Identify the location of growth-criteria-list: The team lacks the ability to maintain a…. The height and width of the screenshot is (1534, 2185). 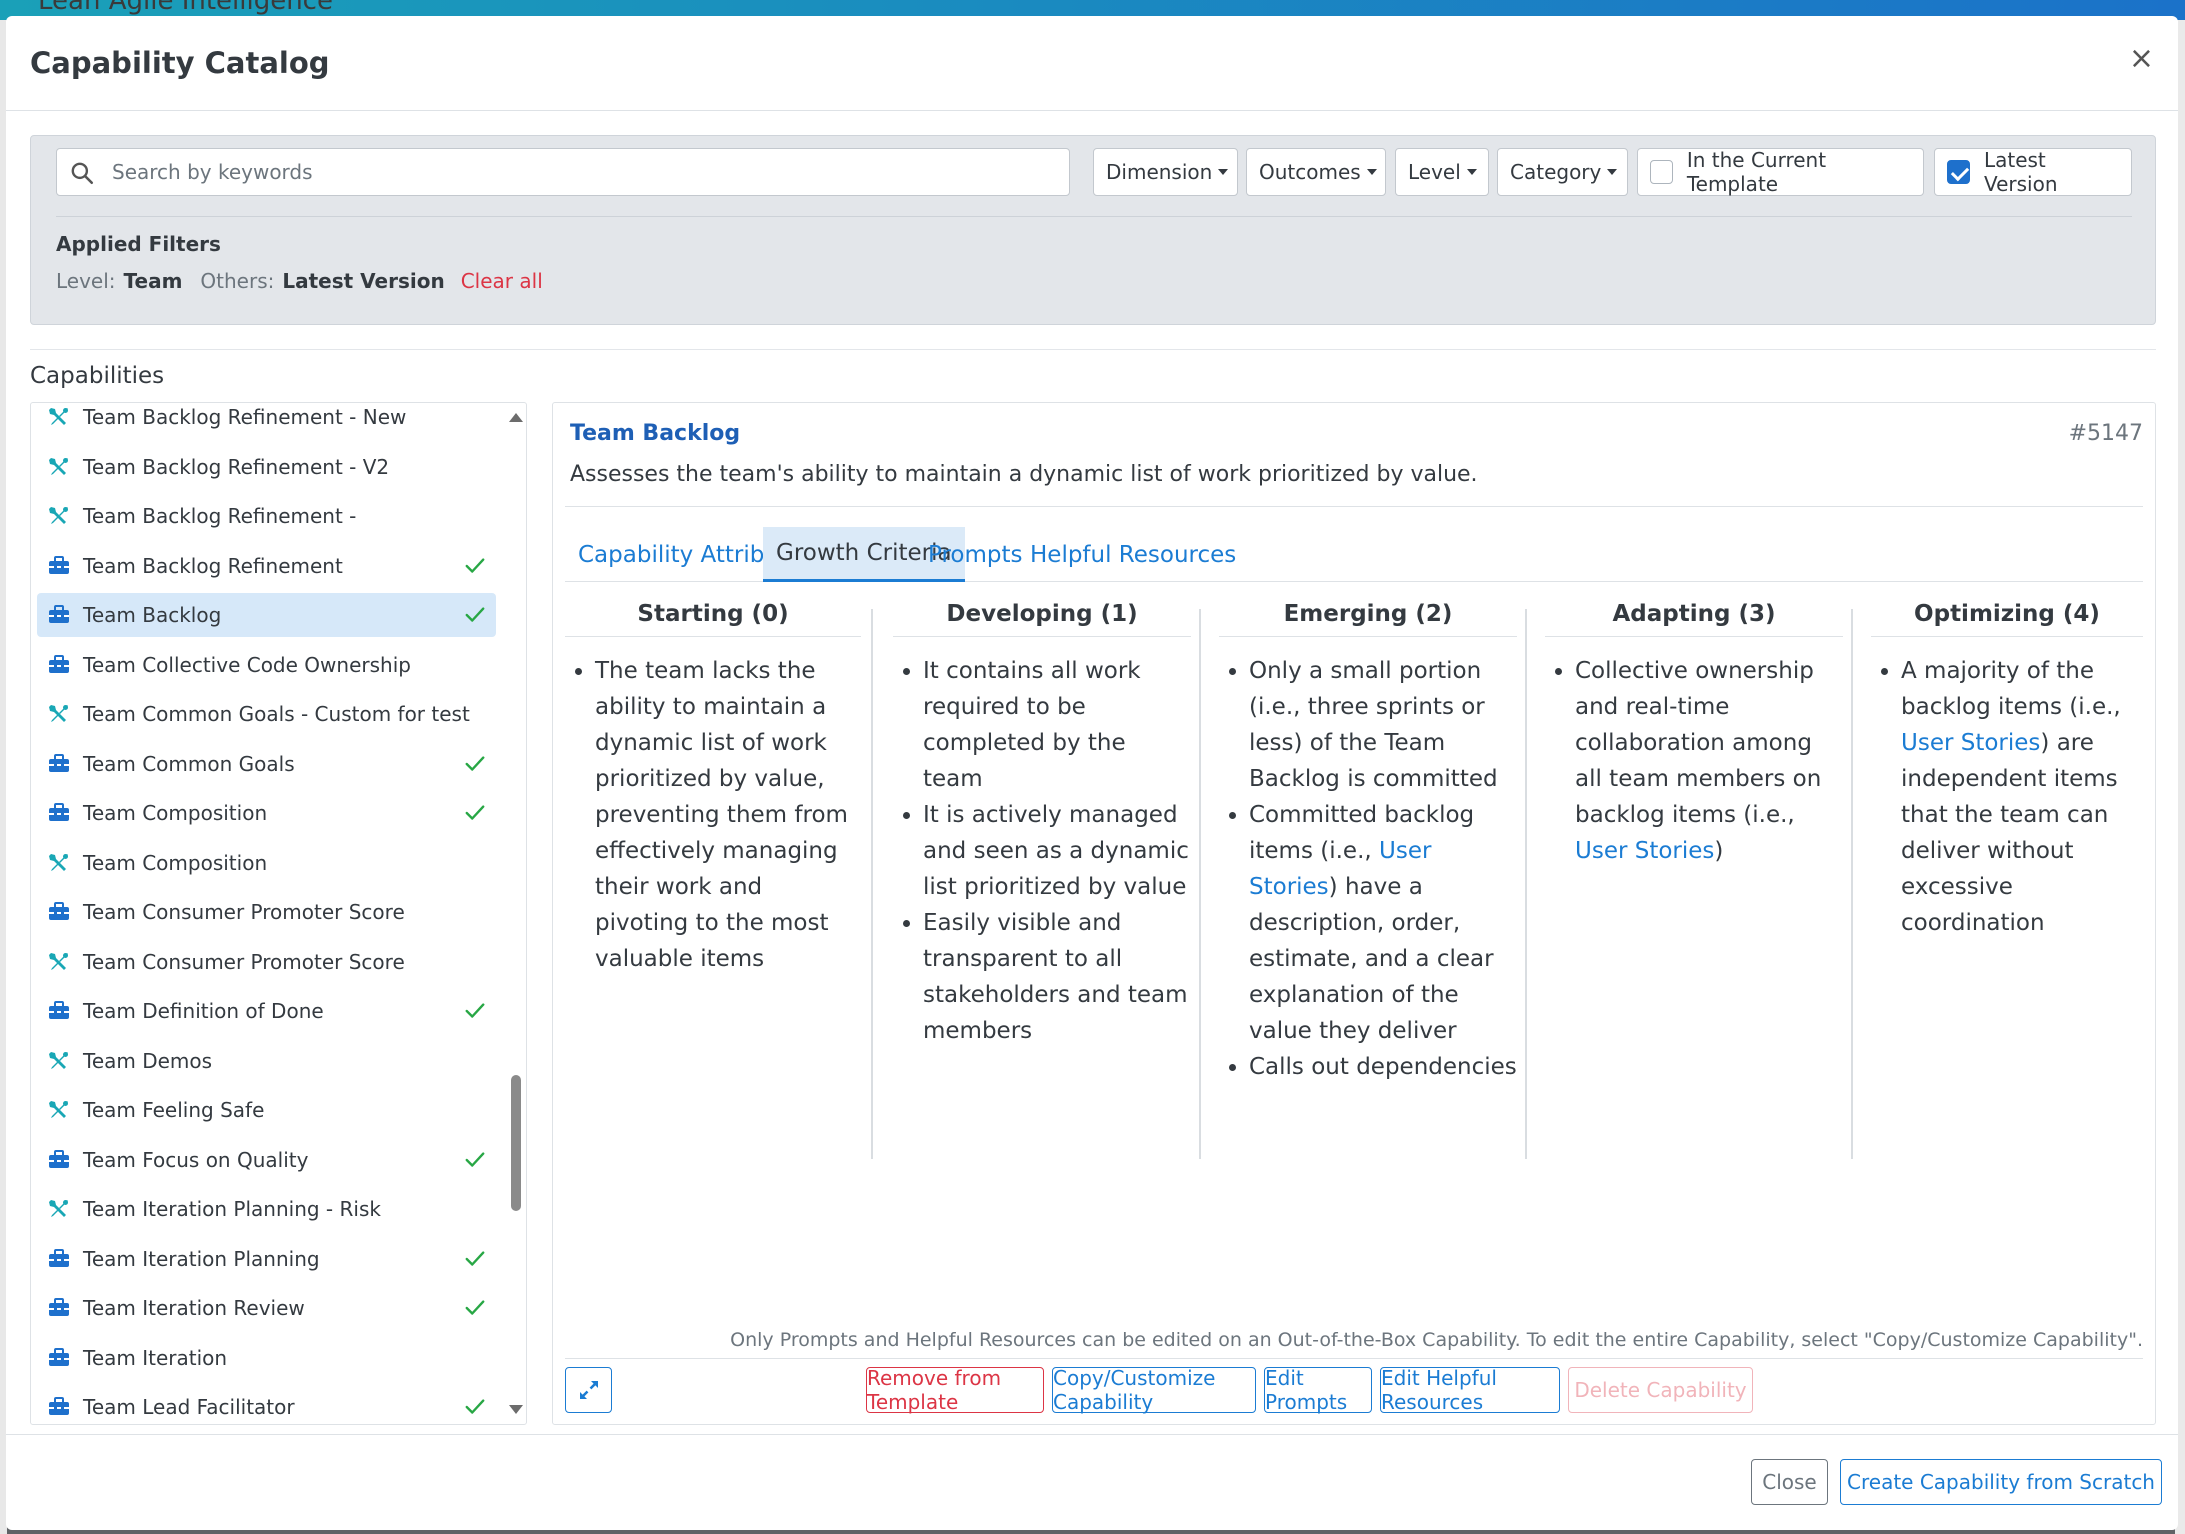
(713, 815).